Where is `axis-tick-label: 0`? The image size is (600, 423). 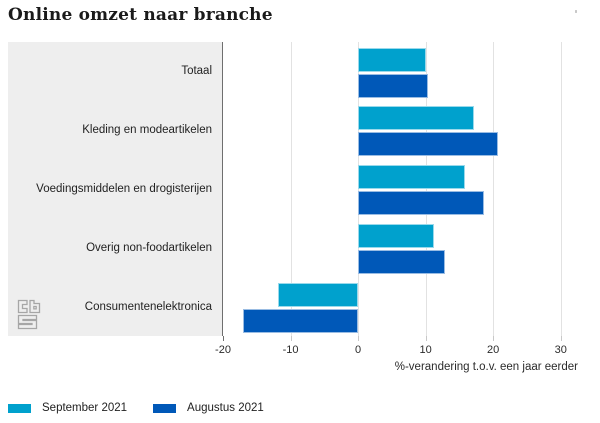 axis-tick-label: 0 is located at coordinates (358, 350).